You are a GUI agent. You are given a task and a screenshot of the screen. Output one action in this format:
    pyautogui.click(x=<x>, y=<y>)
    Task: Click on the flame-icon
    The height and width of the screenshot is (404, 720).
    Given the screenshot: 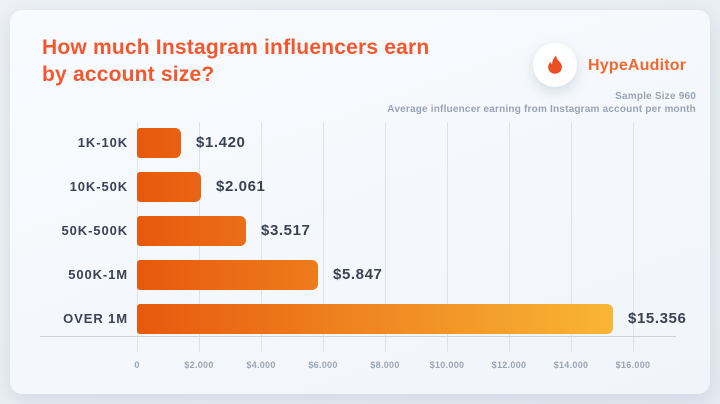 What is the action you would take?
    pyautogui.click(x=555, y=65)
    